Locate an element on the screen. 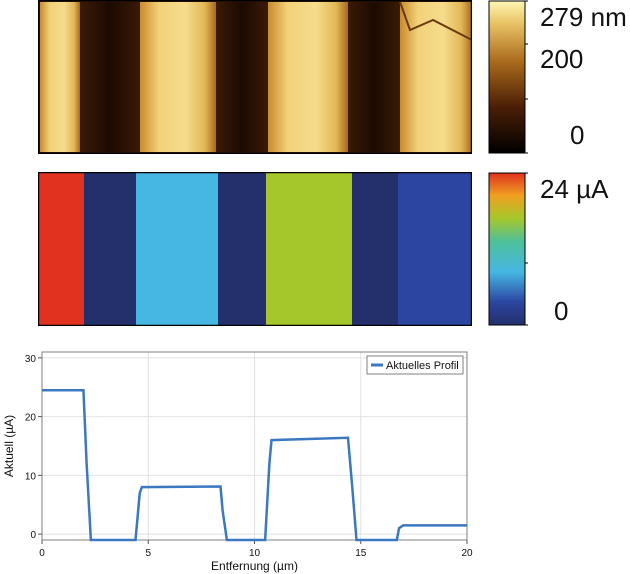 The width and height of the screenshot is (630, 574). topo-colorbar-min-label: 0 is located at coordinates (577, 135).